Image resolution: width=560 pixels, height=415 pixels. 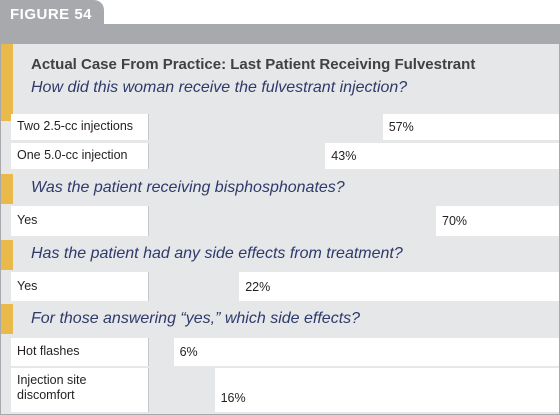 I want to click on row-label: One 5.0-cc injection, so click(x=80, y=156).